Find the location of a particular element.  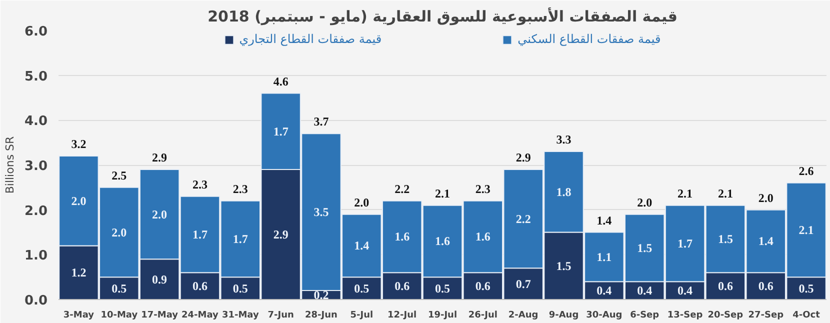

total-label: 1.4 is located at coordinates (604, 220).